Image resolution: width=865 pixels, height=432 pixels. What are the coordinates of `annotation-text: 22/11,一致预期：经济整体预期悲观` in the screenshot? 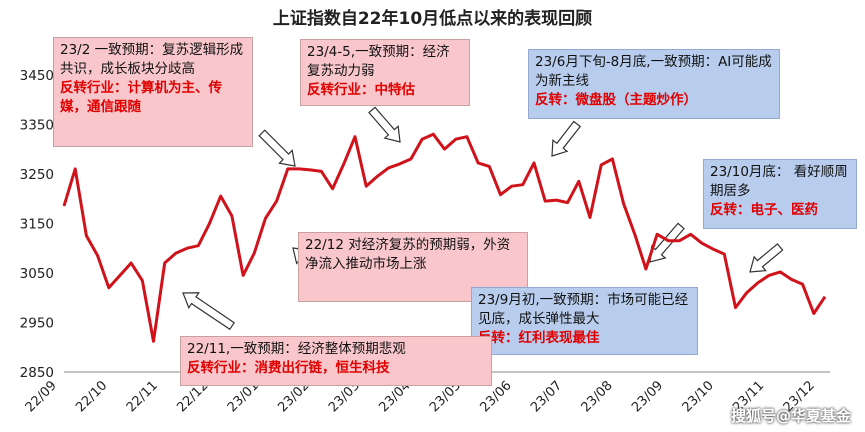 It's located at (296, 349).